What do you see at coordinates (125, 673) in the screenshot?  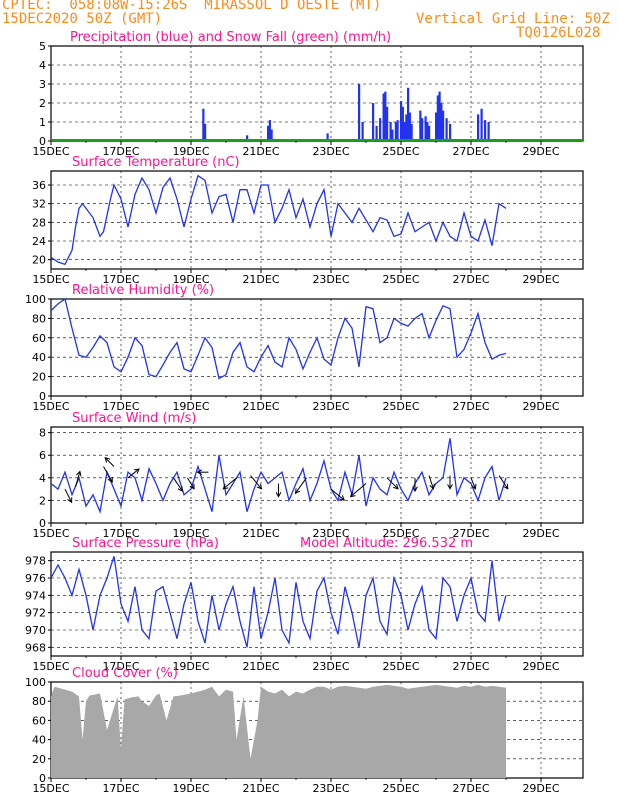 I see `panel-title: Cloud Cover (%)` at bounding box center [125, 673].